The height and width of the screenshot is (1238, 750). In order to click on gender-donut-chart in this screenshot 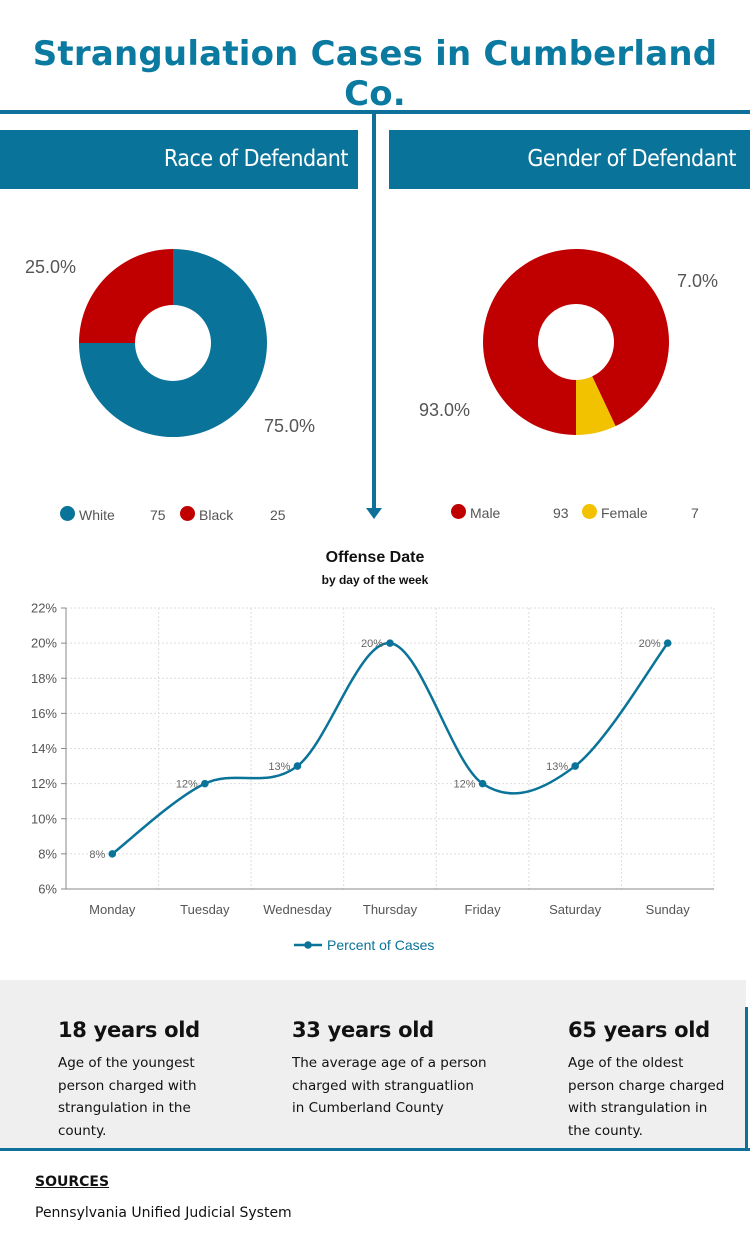, I will do `click(576, 342)`.